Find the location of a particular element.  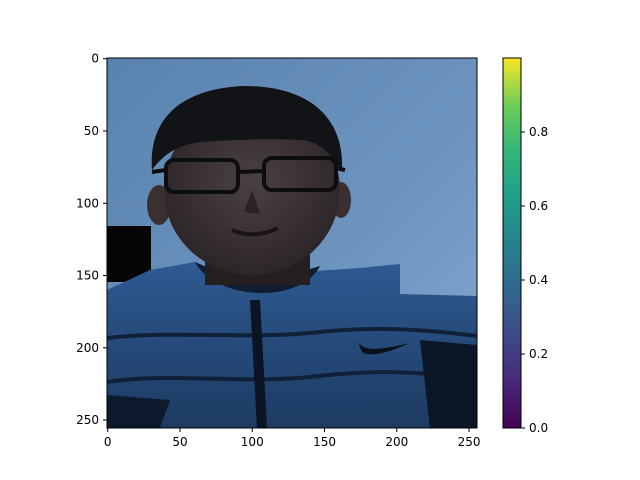

x-tick-label: 100 is located at coordinates (252, 442).